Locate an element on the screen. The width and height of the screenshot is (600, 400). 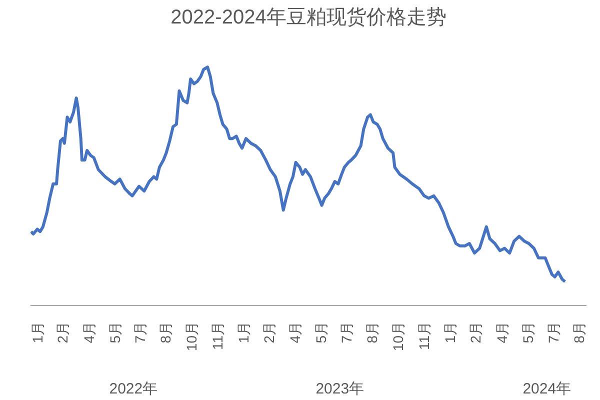
x2-tick-label: 2022年 is located at coordinates (133, 389).